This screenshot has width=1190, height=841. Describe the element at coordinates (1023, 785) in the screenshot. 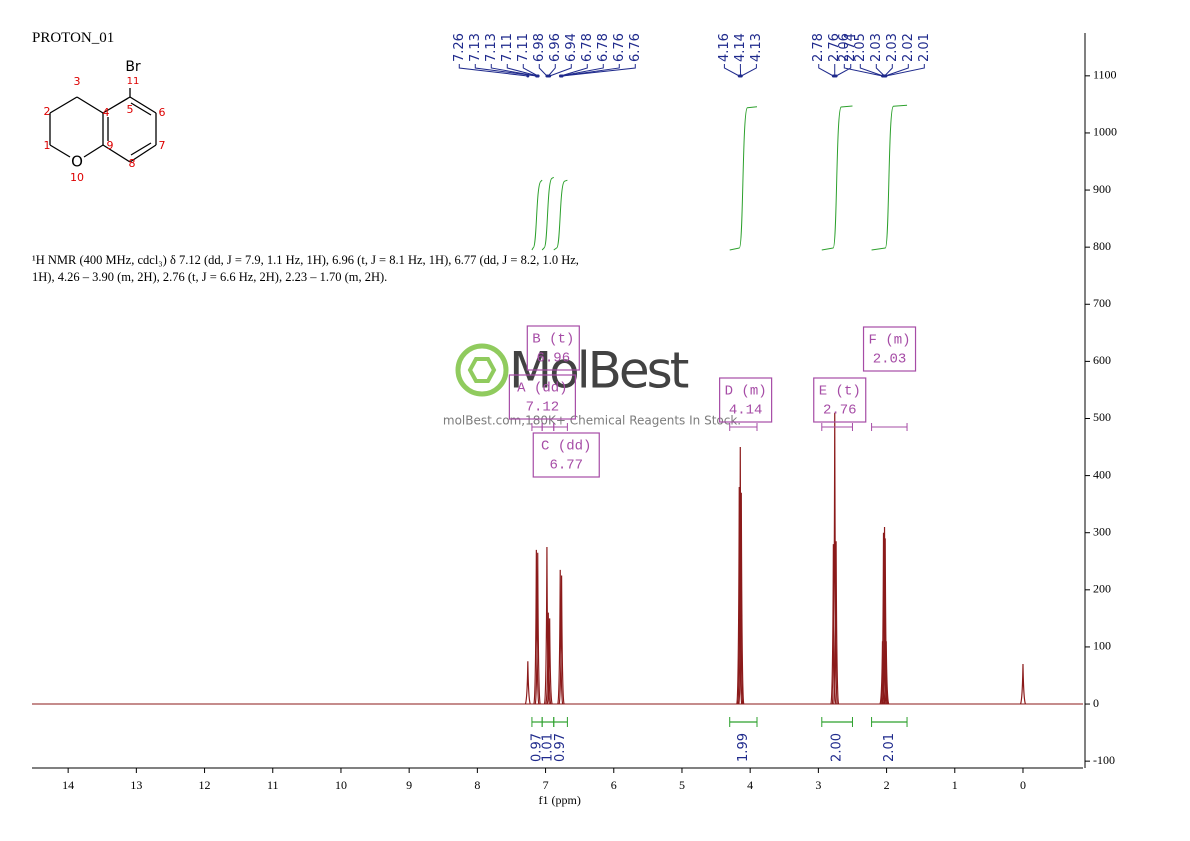

I see `x-tick-label: 0` at that location.